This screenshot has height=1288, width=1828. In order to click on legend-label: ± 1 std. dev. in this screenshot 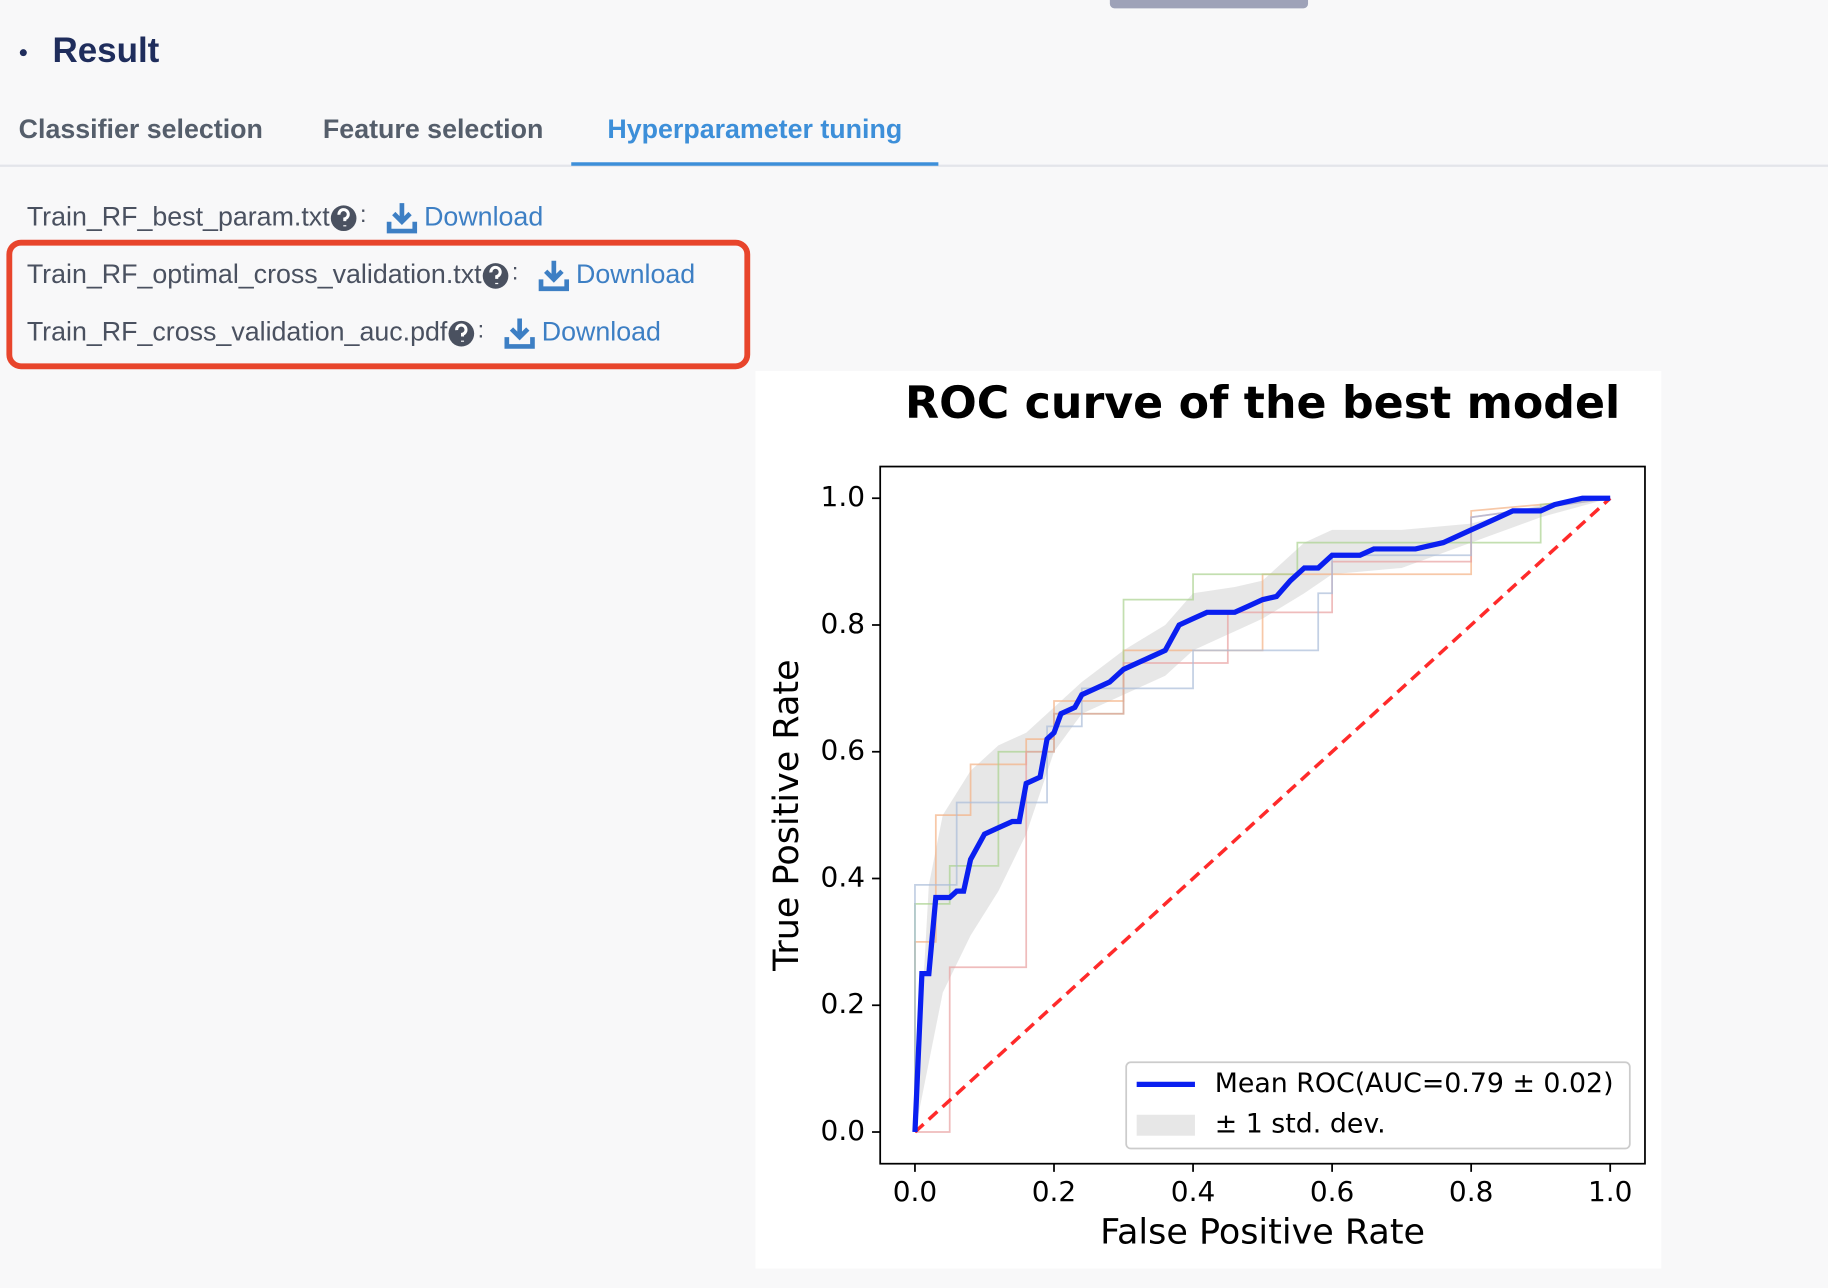, I will do `click(1300, 1124)`.